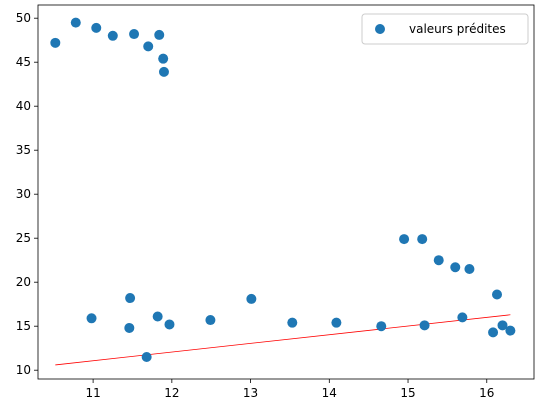 The height and width of the screenshot is (413, 543). What do you see at coordinates (23, 150) in the screenshot?
I see `y-tick-label: 35` at bounding box center [23, 150].